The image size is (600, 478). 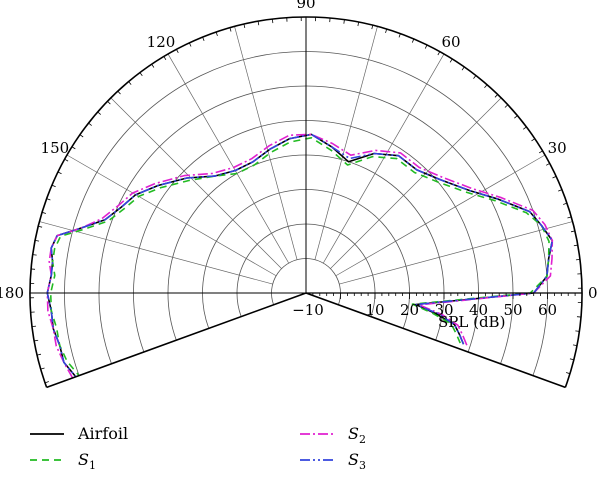 I want to click on legend-label-airfoil: Airfoil, so click(x=102, y=433).